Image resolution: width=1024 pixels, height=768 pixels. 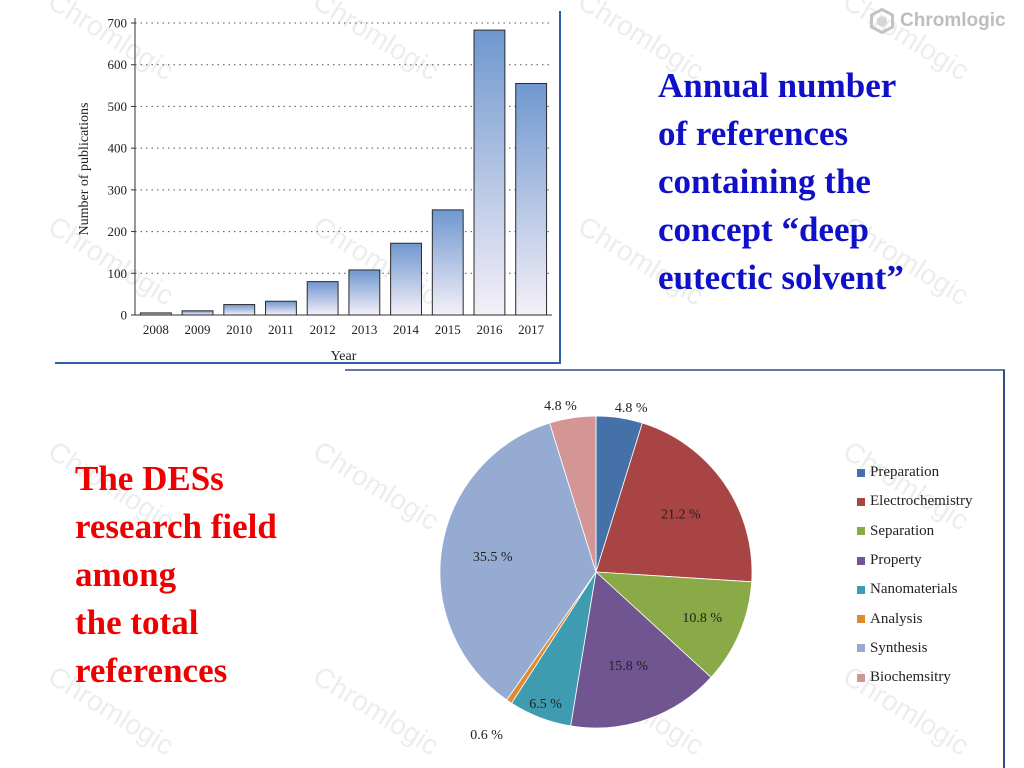 What do you see at coordinates (545, 704) in the screenshot?
I see `pie-data-label: 6.5 %` at bounding box center [545, 704].